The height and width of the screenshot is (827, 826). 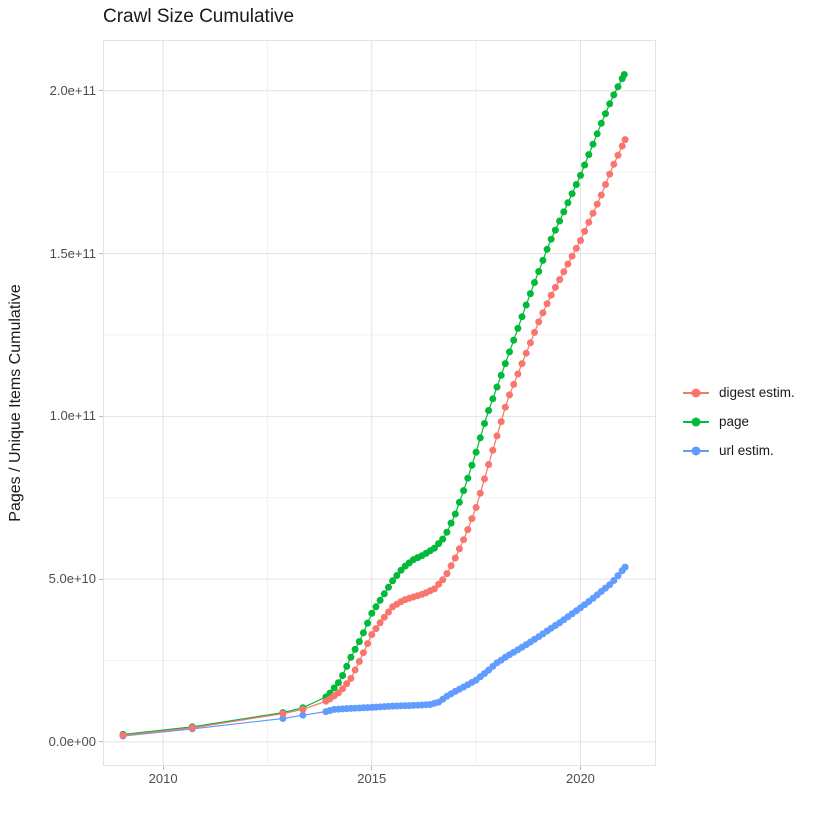 I want to click on legend-label: page, so click(x=734, y=421).